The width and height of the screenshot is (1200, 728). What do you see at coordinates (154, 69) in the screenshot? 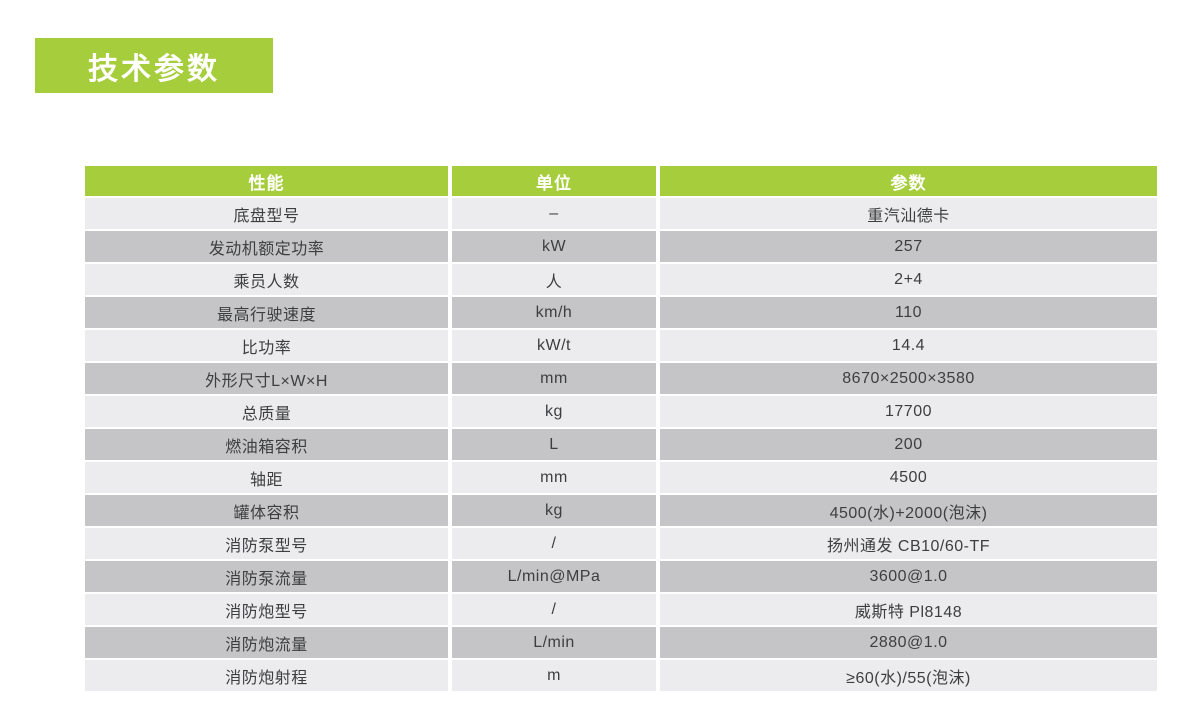
I see `section-title: 技术参数` at bounding box center [154, 69].